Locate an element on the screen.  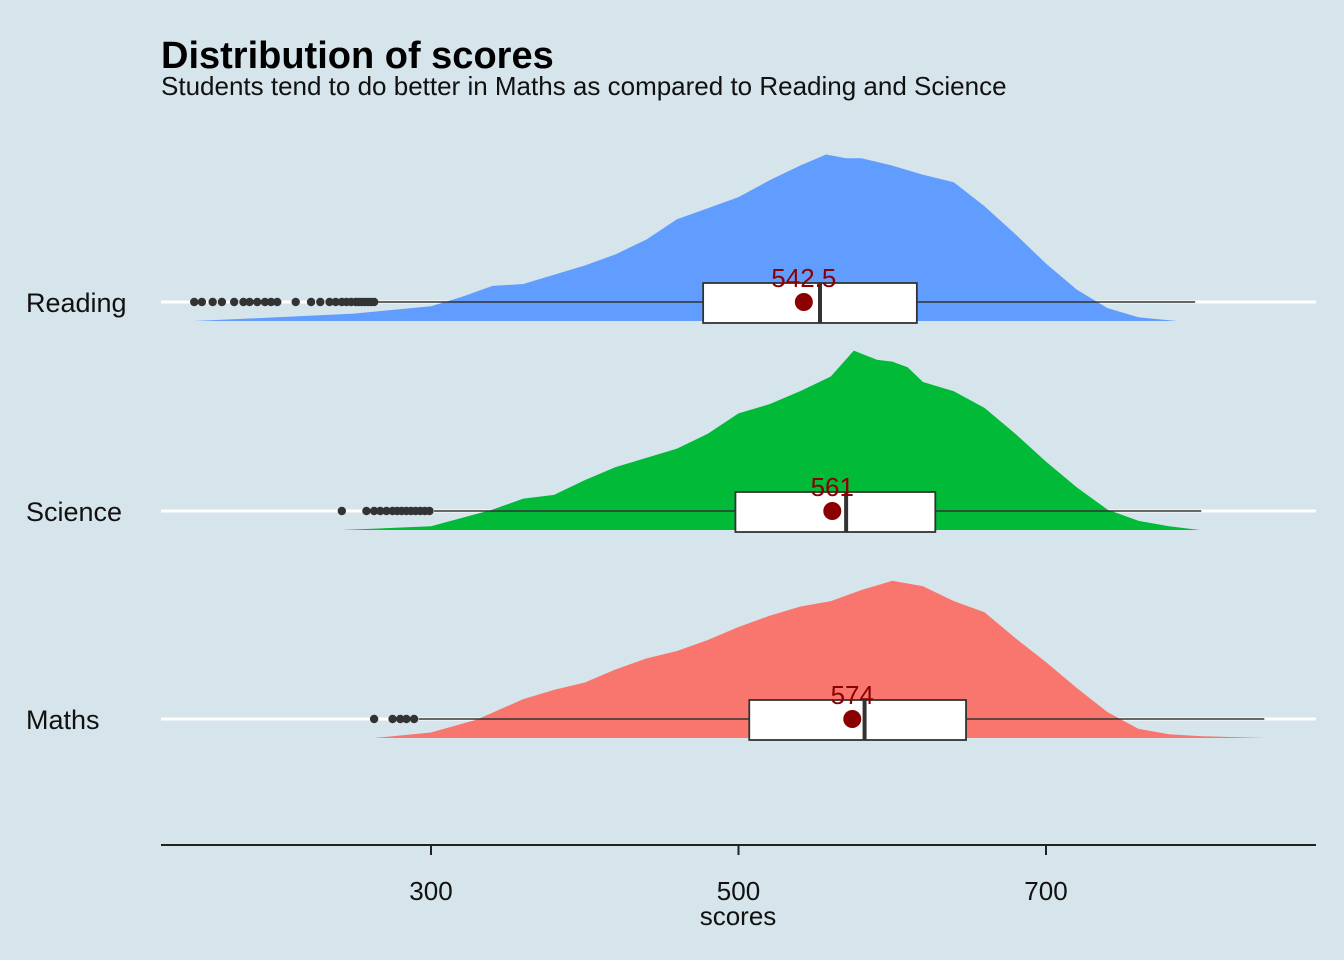
category-label-reading: Reading is located at coordinates (76, 303).